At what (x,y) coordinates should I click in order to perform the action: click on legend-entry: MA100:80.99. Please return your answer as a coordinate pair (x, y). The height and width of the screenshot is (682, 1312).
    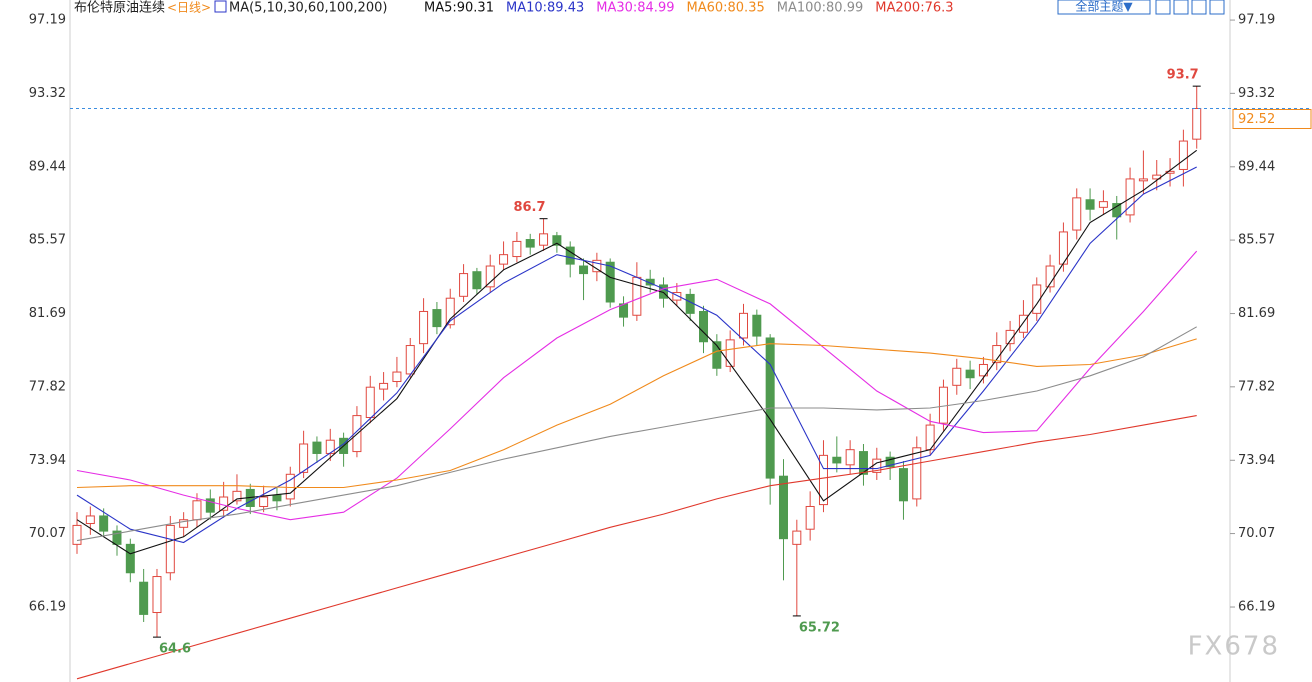
    Looking at the image, I should click on (820, 8).